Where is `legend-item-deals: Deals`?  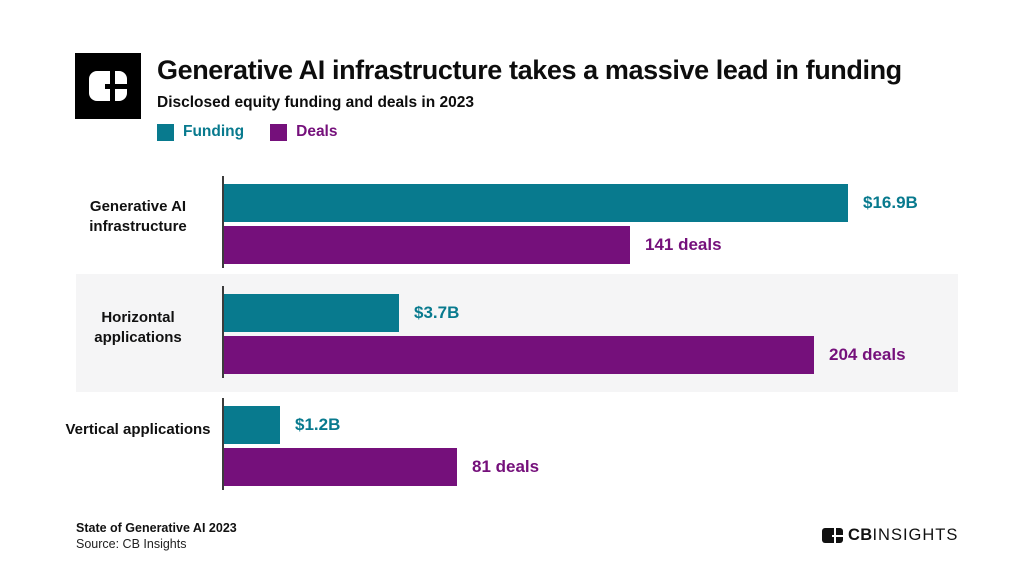
legend-item-deals: Deals is located at coordinates (304, 132).